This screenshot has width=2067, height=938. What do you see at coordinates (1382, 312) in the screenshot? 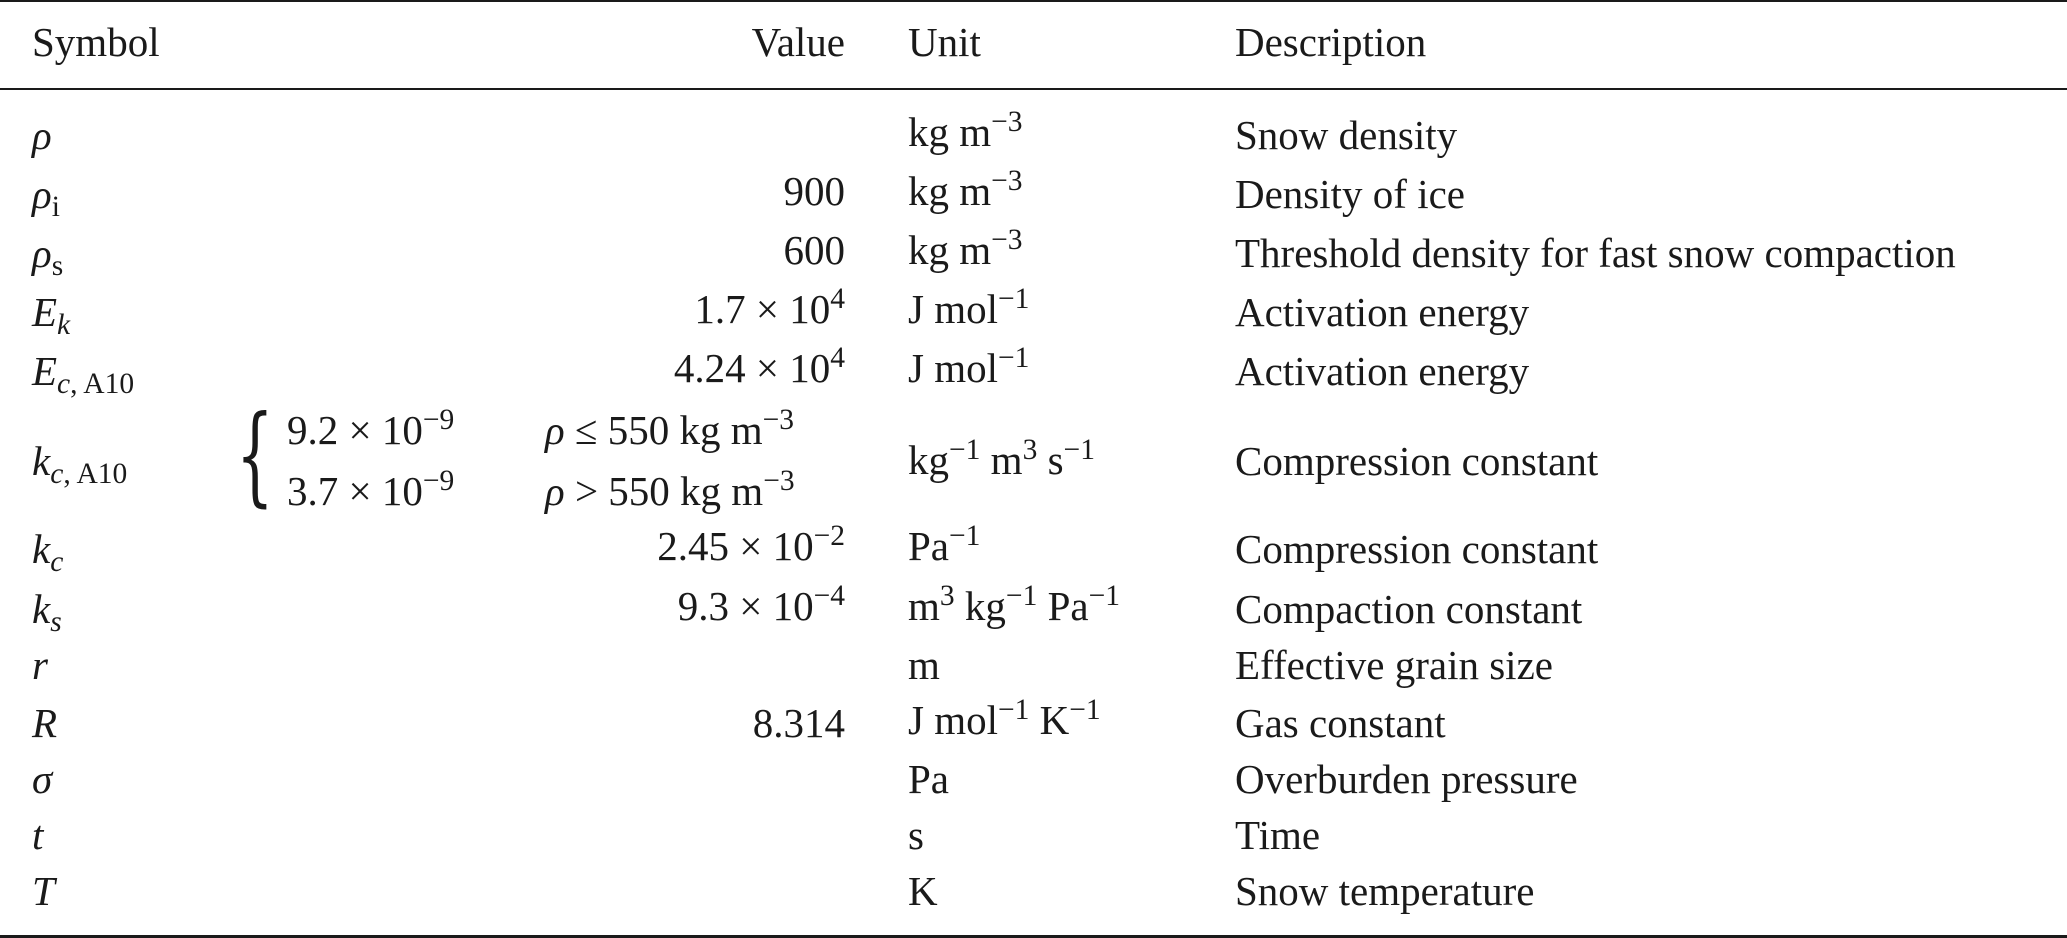
I see `desc-e-k: Activation energy` at bounding box center [1382, 312].